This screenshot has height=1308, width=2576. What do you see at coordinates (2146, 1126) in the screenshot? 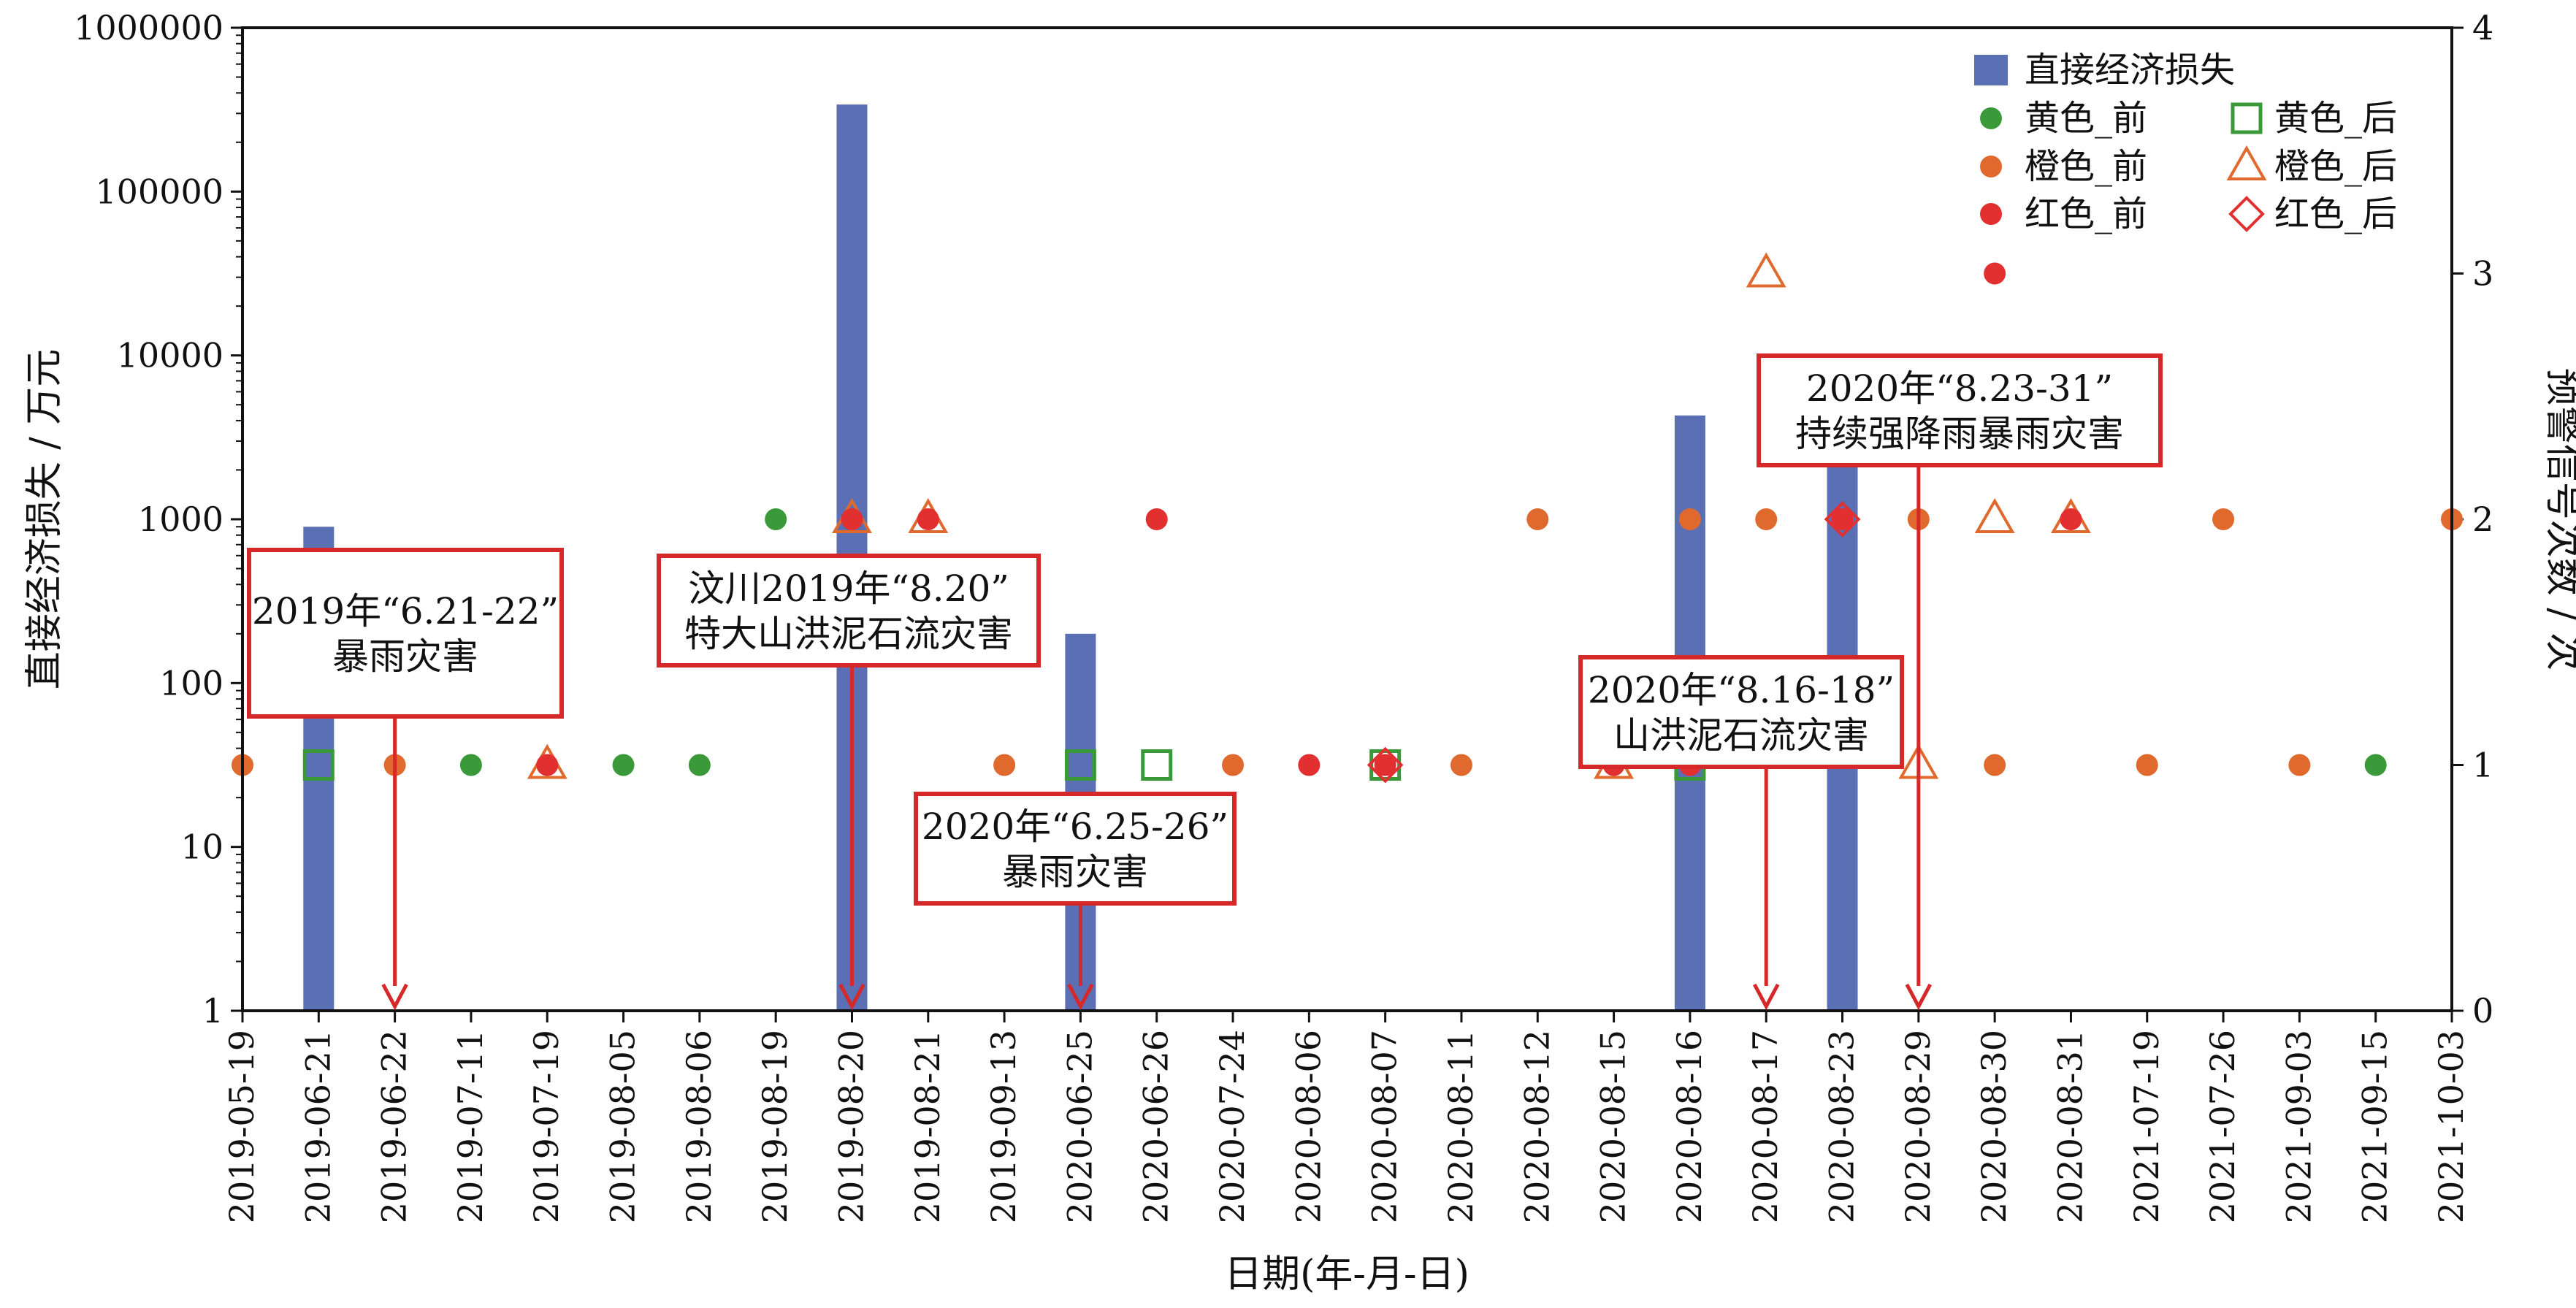
I see `x-tick-label: 2021-07-19` at bounding box center [2146, 1126].